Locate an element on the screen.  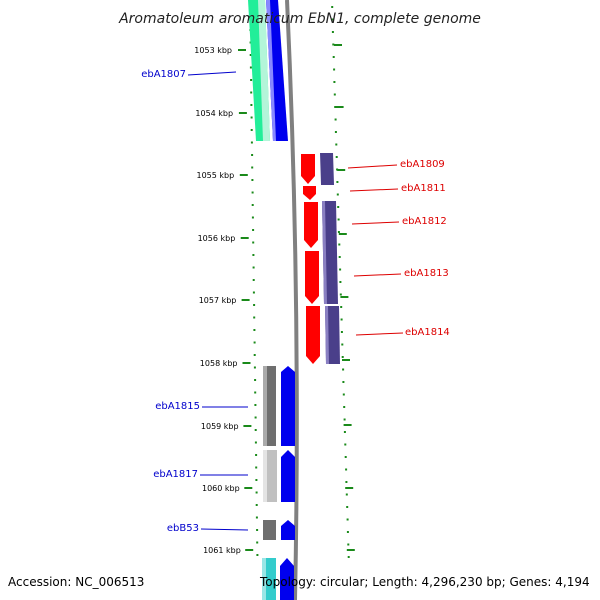
kbp-label: 1061 kbp is located at coordinates (222, 550).